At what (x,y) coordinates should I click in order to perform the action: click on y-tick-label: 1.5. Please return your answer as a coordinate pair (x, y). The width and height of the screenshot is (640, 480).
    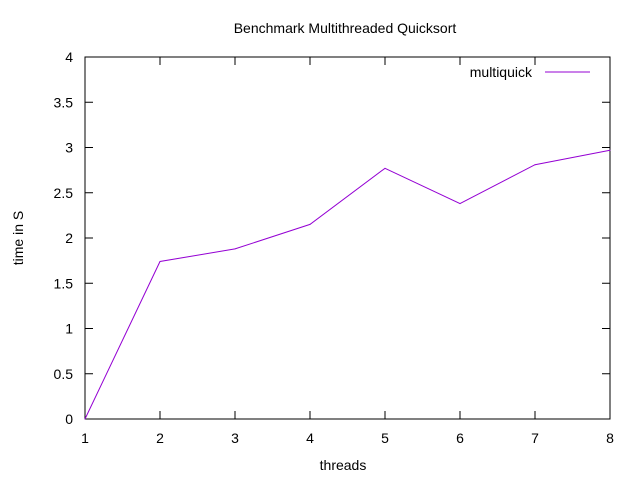
    Looking at the image, I should click on (64, 283).